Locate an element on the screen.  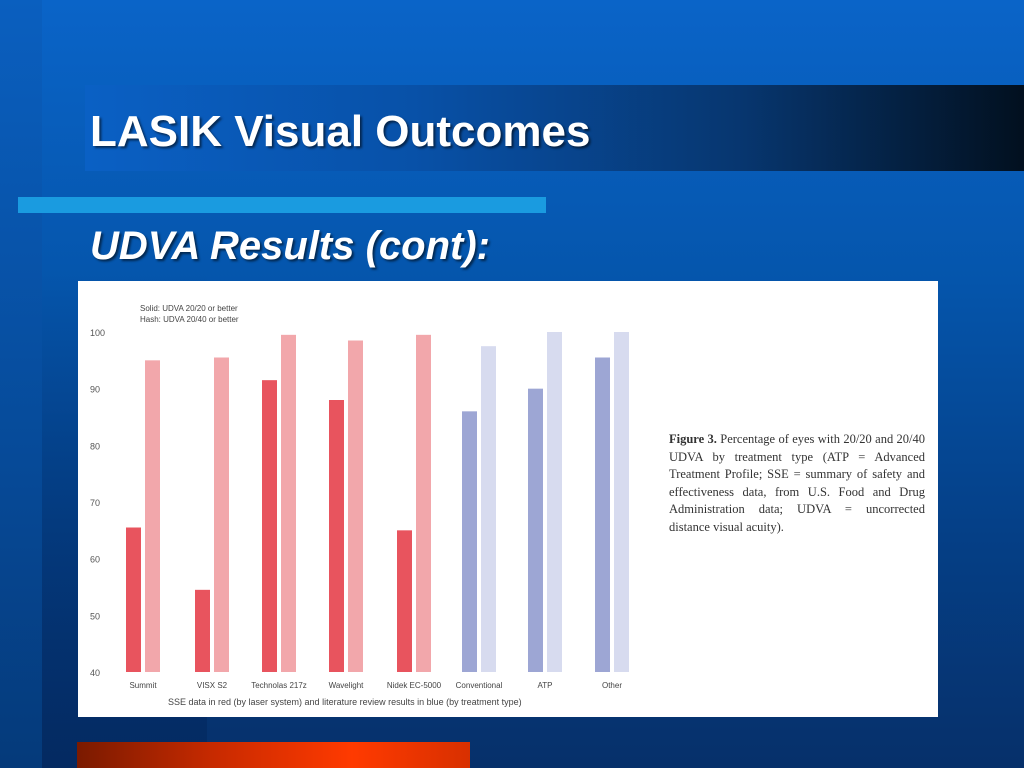
title-band is located at coordinates (554, 128).